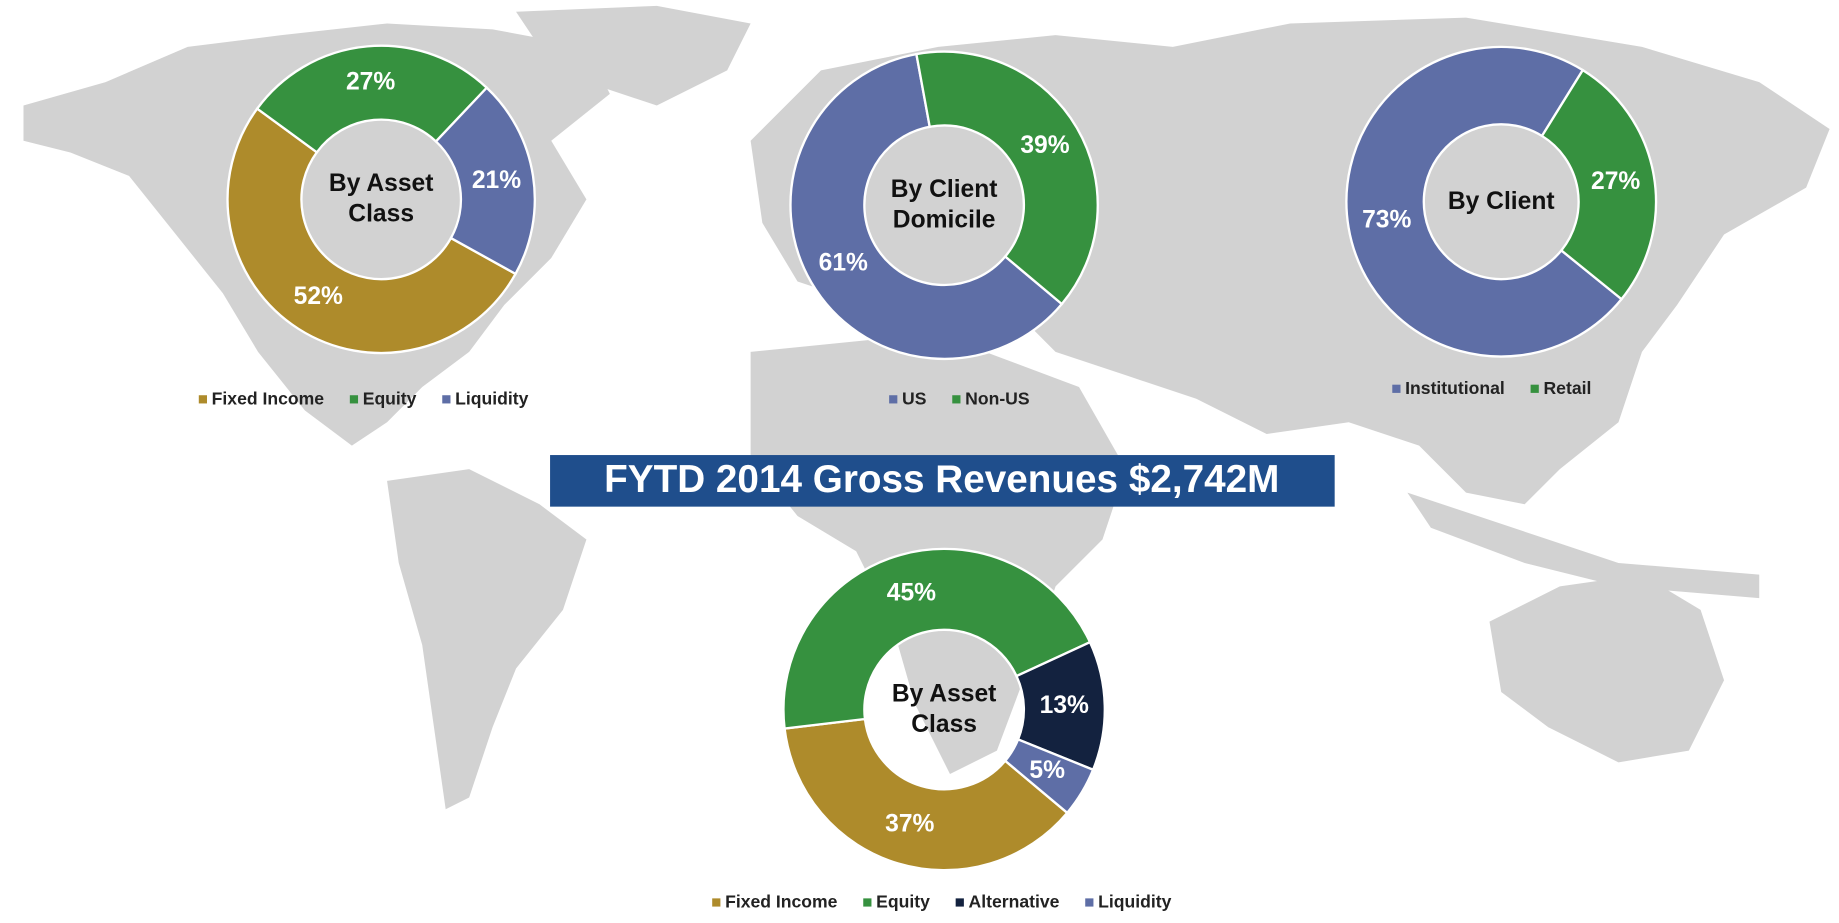  I want to click on center-label: By Client, so click(1501, 201).